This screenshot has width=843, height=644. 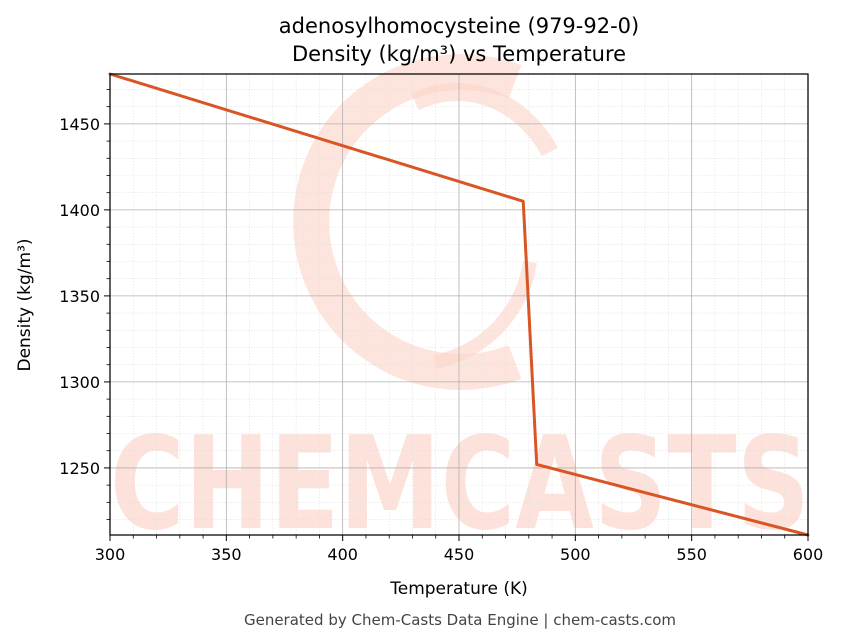 I want to click on x-tick-label: 550, so click(x=691, y=554).